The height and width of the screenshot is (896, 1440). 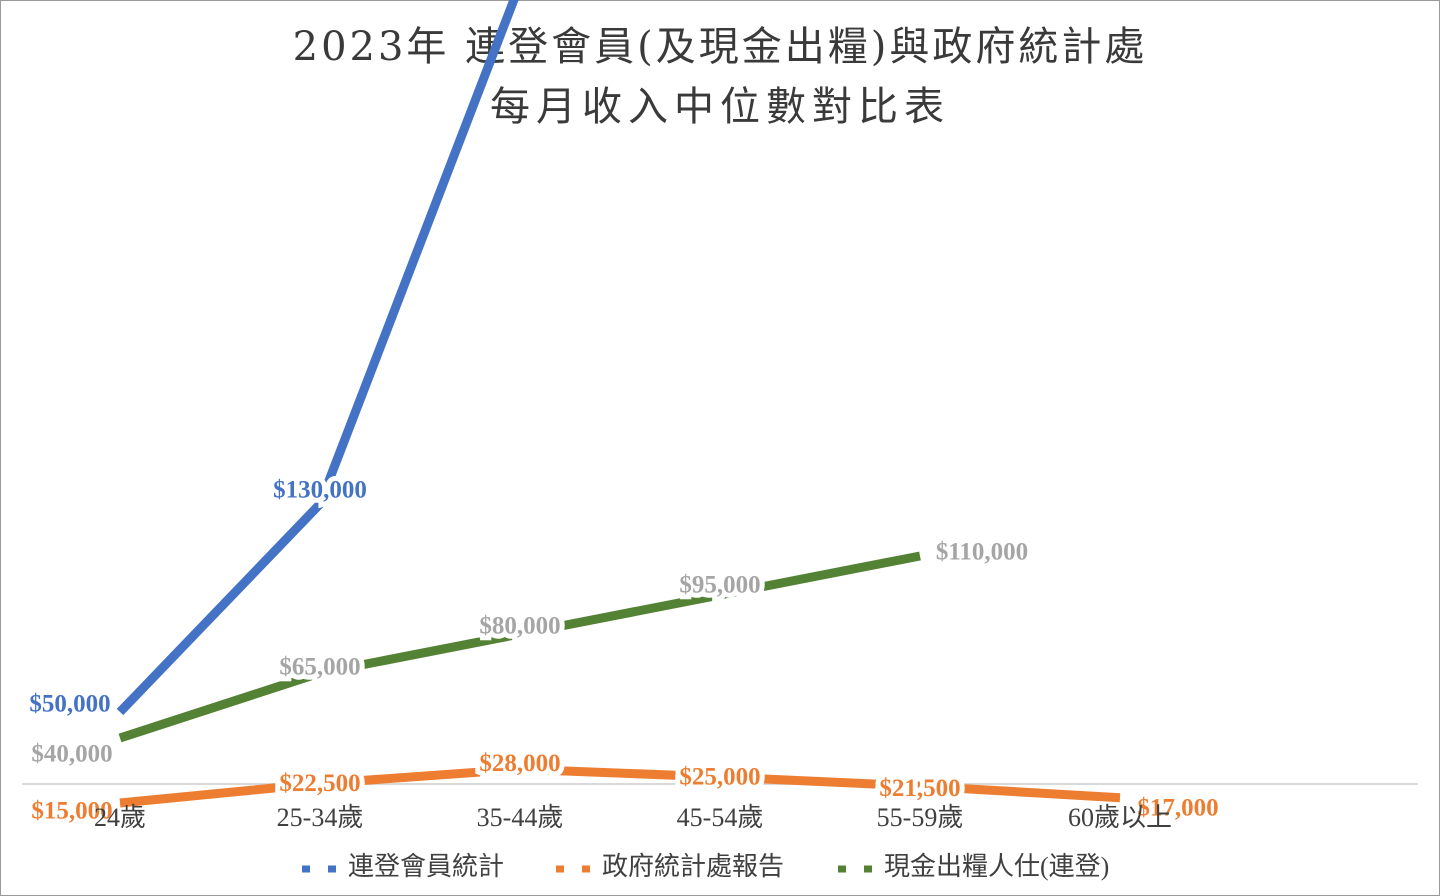 What do you see at coordinates (426, 866) in the screenshot?
I see `legend-label: 連登會員統計` at bounding box center [426, 866].